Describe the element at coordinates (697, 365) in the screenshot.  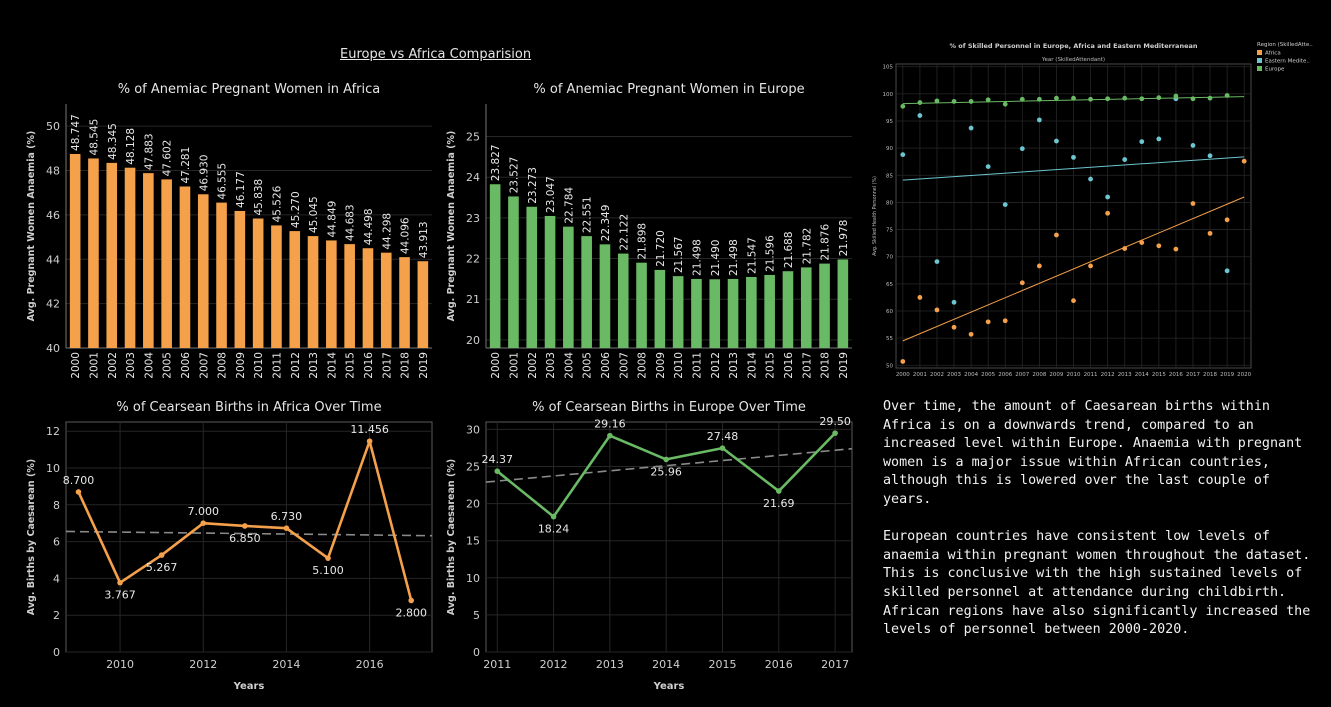
I see `x-tick-label: 2011` at that location.